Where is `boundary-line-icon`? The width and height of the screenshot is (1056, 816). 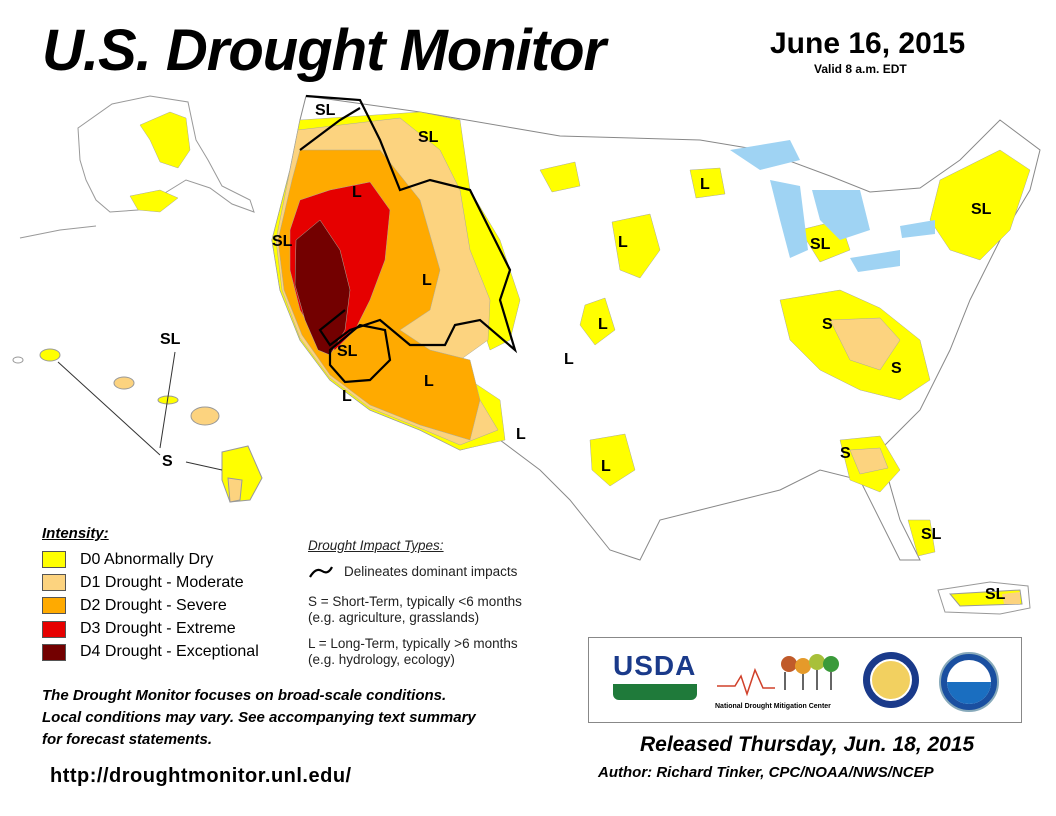
boundary-line-icon is located at coordinates (321, 572).